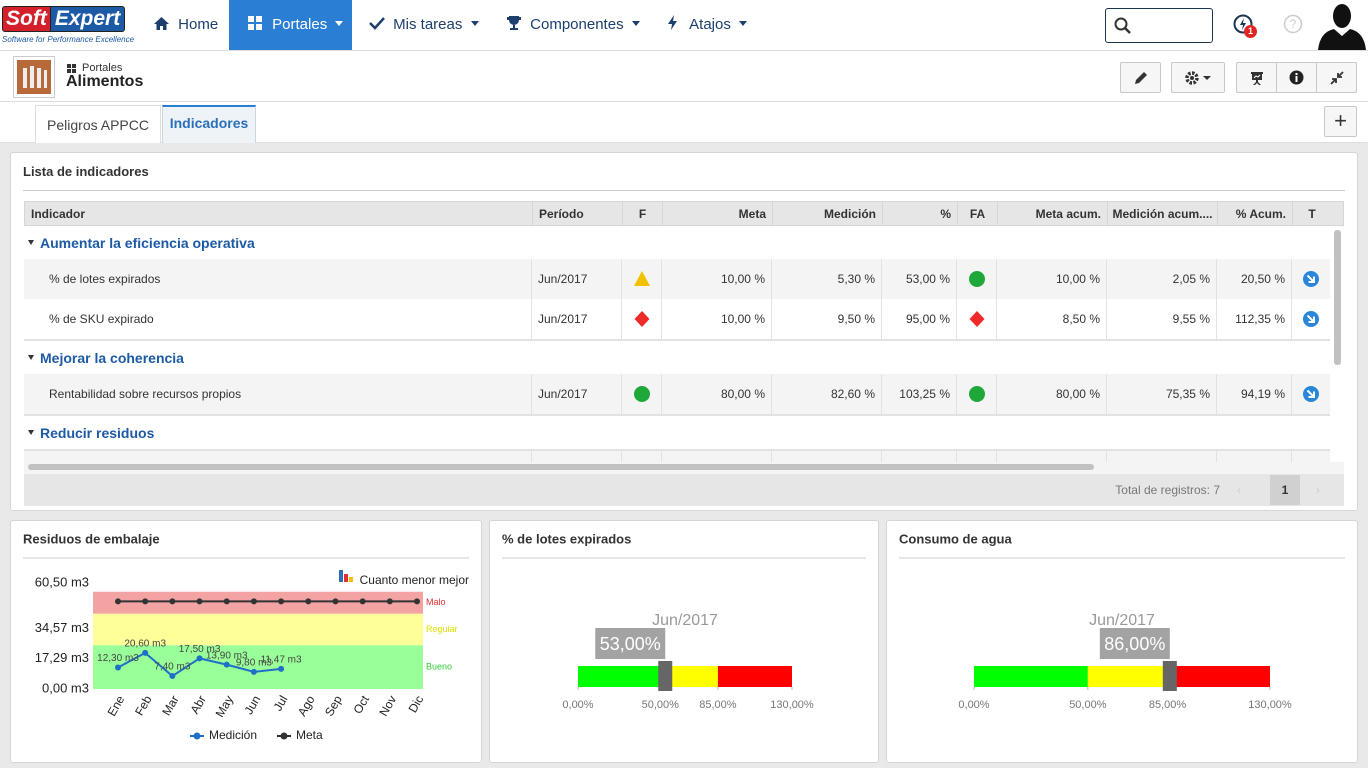 Image resolution: width=1368 pixels, height=768 pixels. Describe the element at coordinates (197, 736) in the screenshot. I see `legend-marker` at that location.